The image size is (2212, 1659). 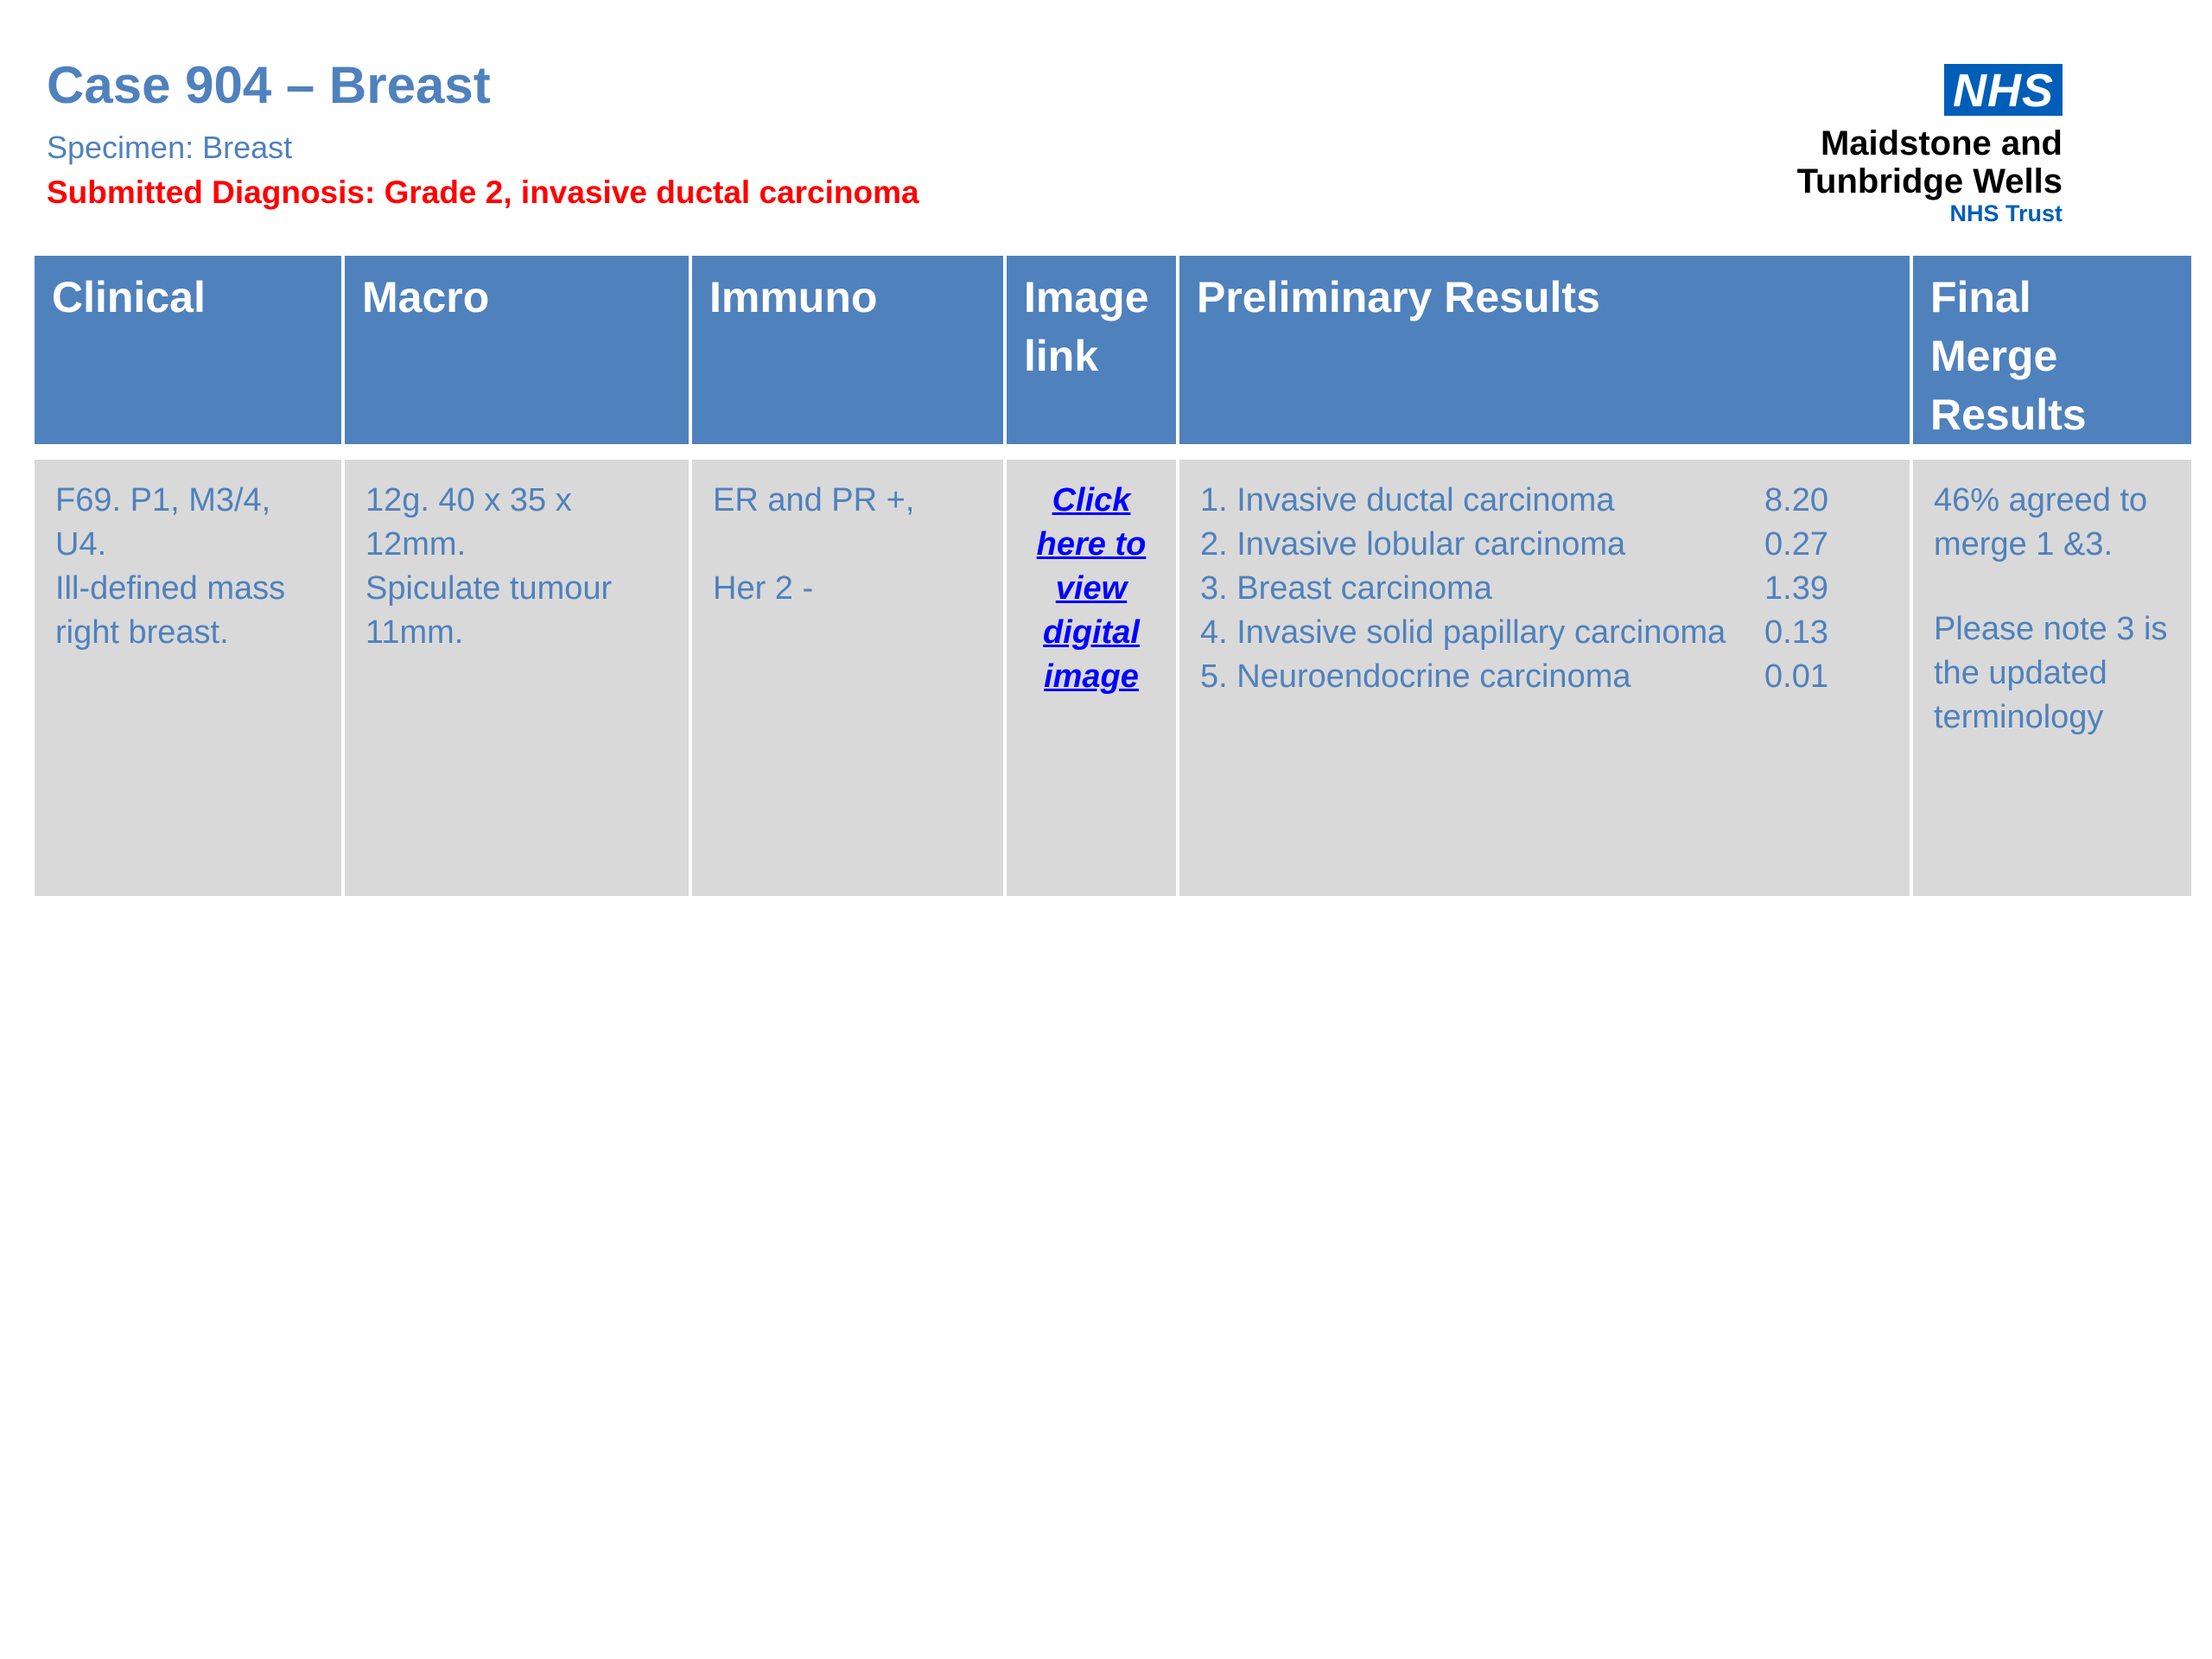 What do you see at coordinates (269, 85) in the screenshot?
I see `page-title: Case 904 – Breast` at bounding box center [269, 85].